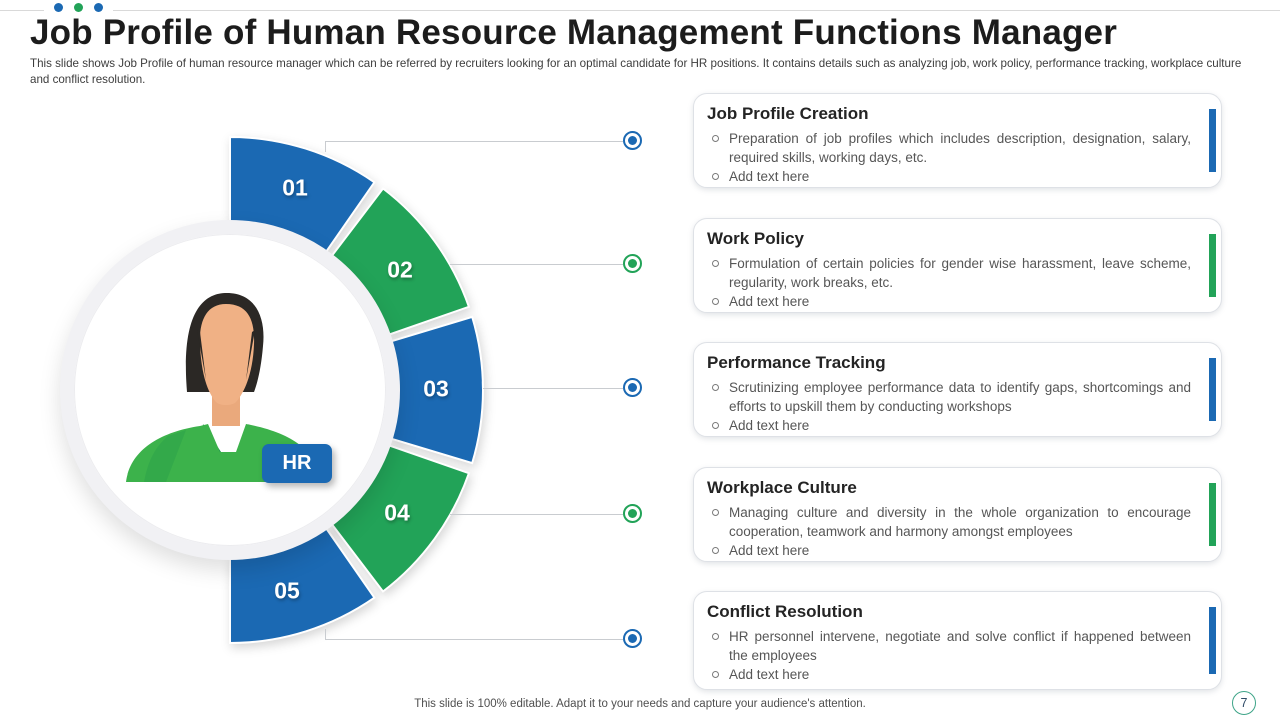 This screenshot has height=720, width=1280. Describe the element at coordinates (796, 362) in the screenshot. I see `card-title: Performance Tracking` at that location.